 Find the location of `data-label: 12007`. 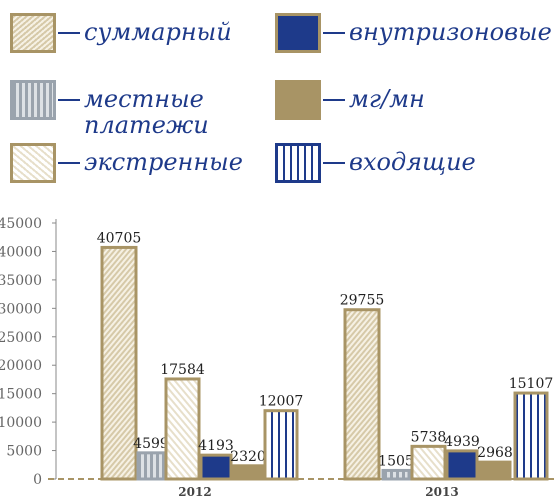

data-label: 12007 is located at coordinates (281, 402).